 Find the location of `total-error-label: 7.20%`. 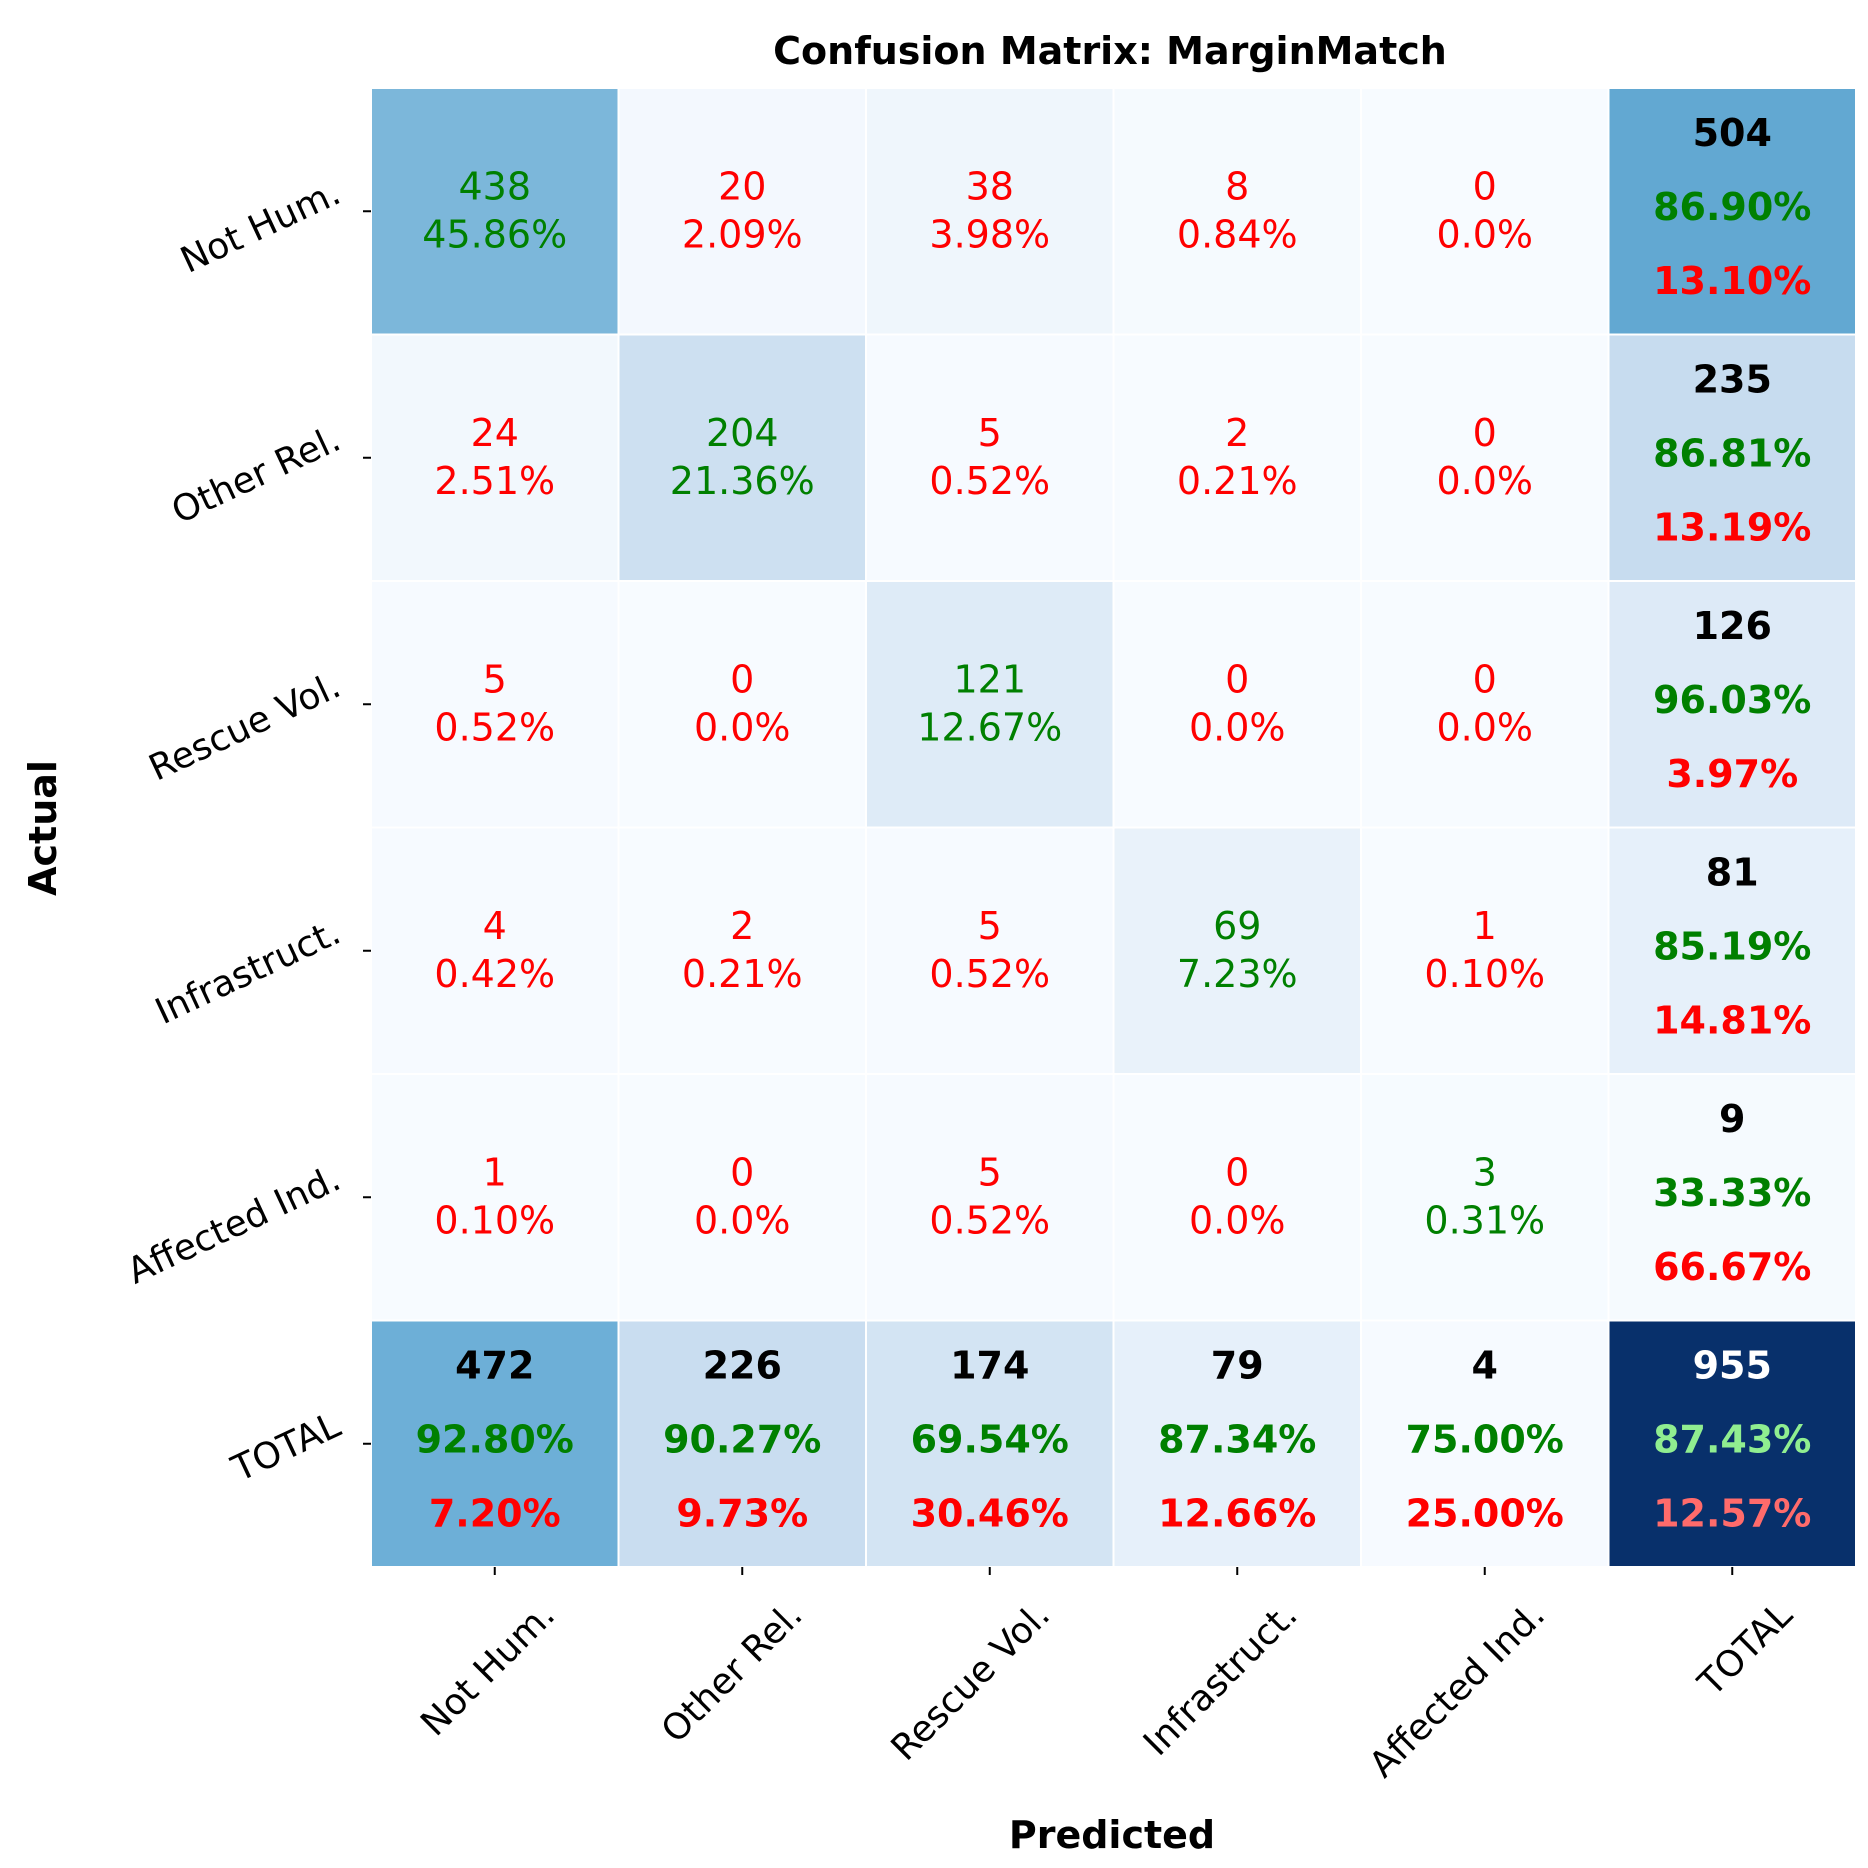

total-error-label: 7.20% is located at coordinates (495, 1514).